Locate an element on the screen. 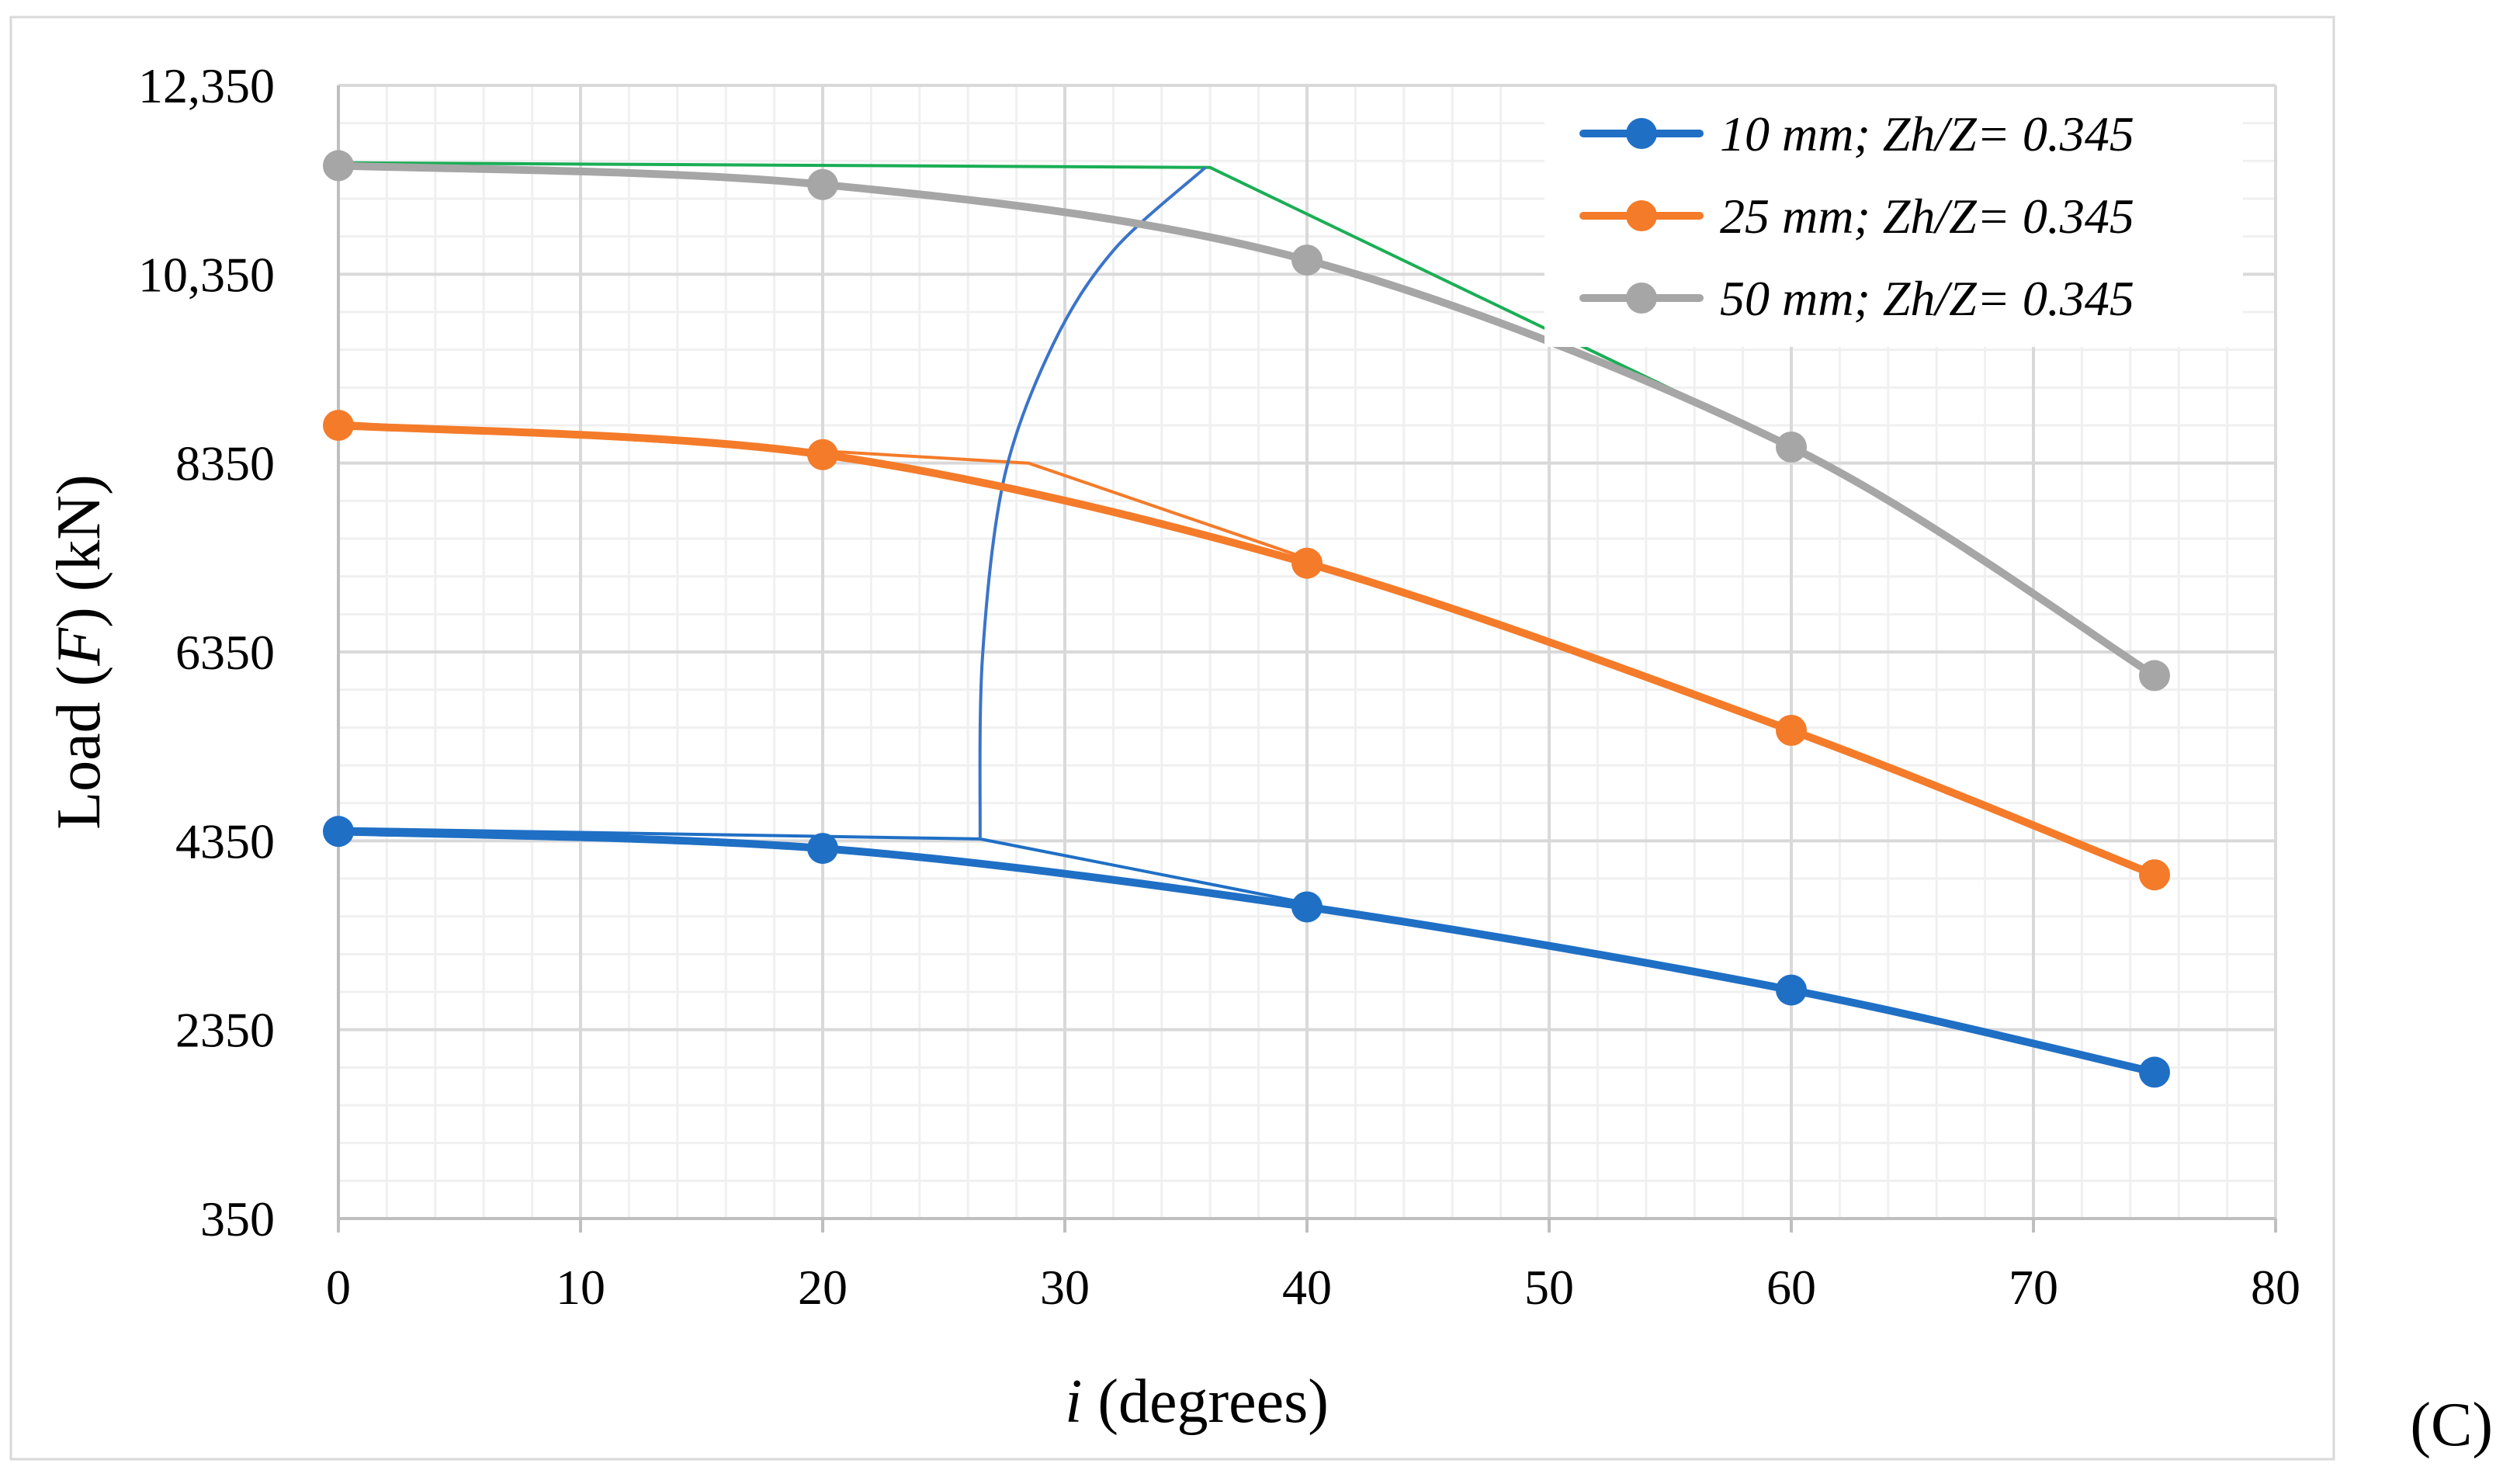 The height and width of the screenshot is (1484, 2503). panel-label: (C) is located at coordinates (2452, 1425).